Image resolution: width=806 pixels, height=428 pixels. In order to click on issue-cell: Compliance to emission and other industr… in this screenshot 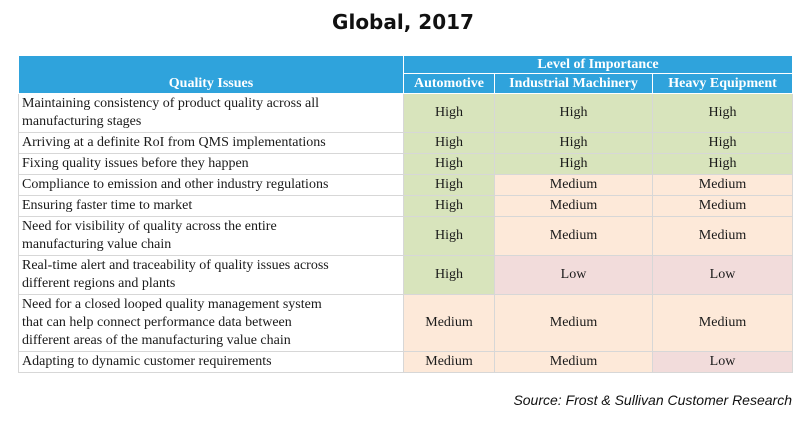, I will do `click(211, 185)`.